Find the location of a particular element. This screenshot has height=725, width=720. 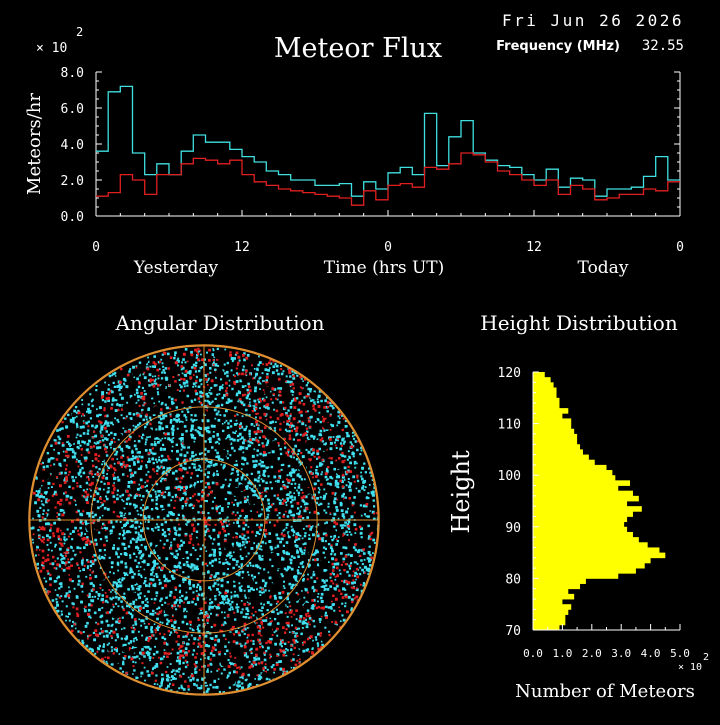

height-y-tick-label: 90 is located at coordinates (513, 528).